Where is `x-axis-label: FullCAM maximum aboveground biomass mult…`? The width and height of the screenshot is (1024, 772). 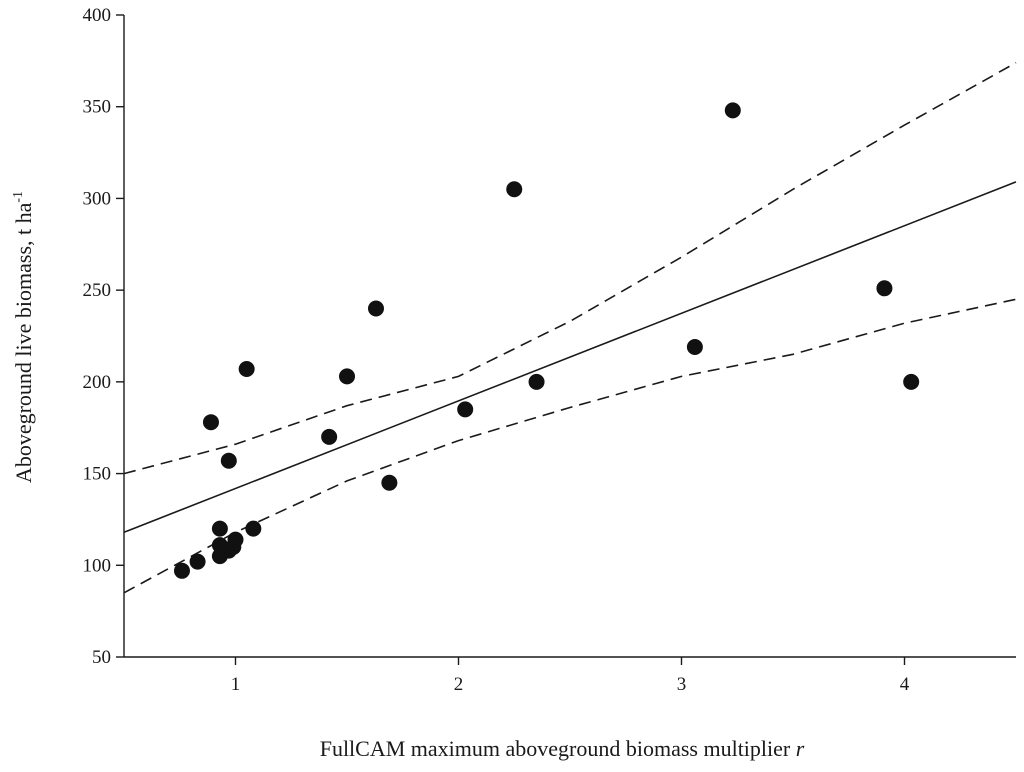 x-axis-label: FullCAM maximum aboveground biomass mult… is located at coordinates (562, 748).